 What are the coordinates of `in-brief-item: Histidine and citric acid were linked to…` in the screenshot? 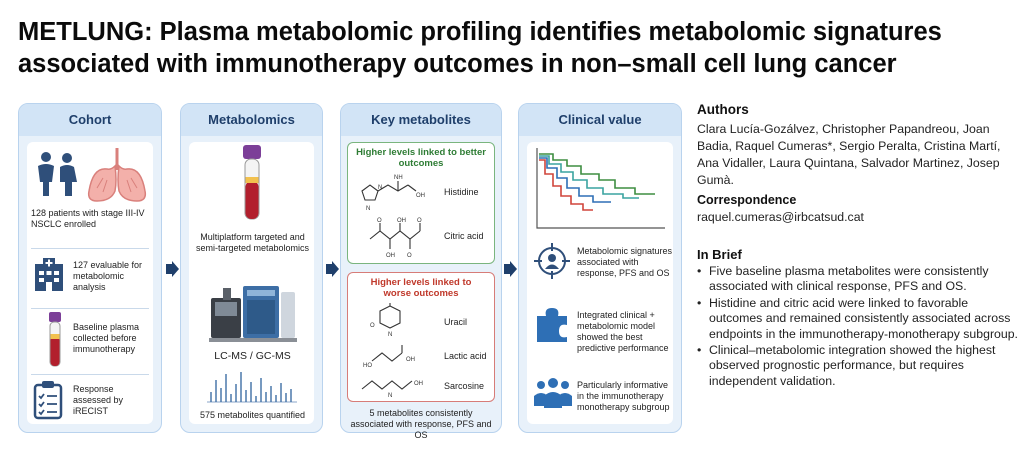 It's located at (858, 319).